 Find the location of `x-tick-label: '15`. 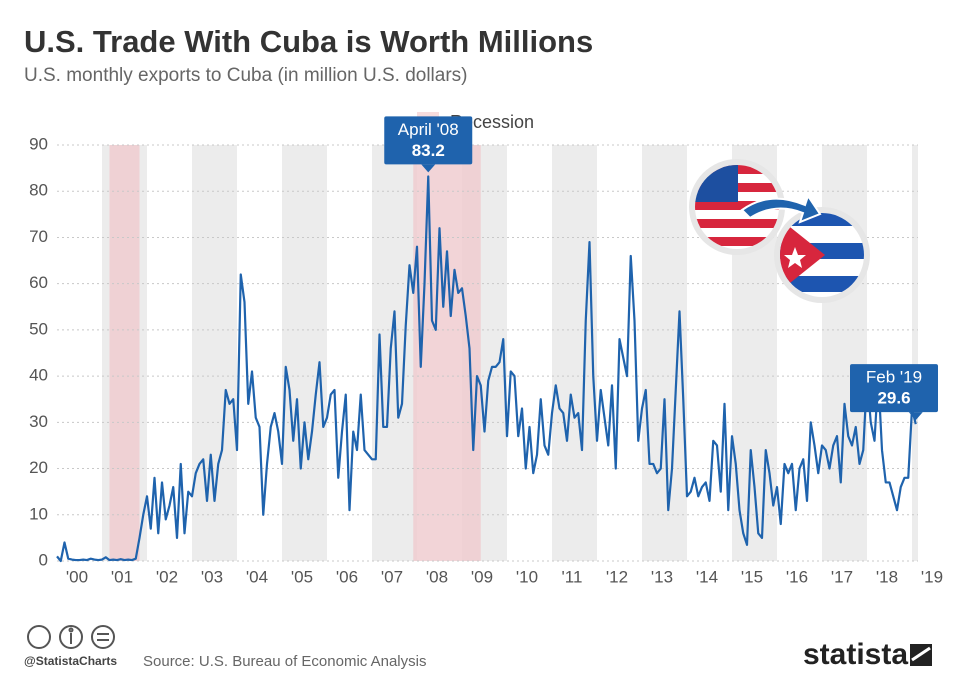

x-tick-label: '15 is located at coordinates (752, 576).